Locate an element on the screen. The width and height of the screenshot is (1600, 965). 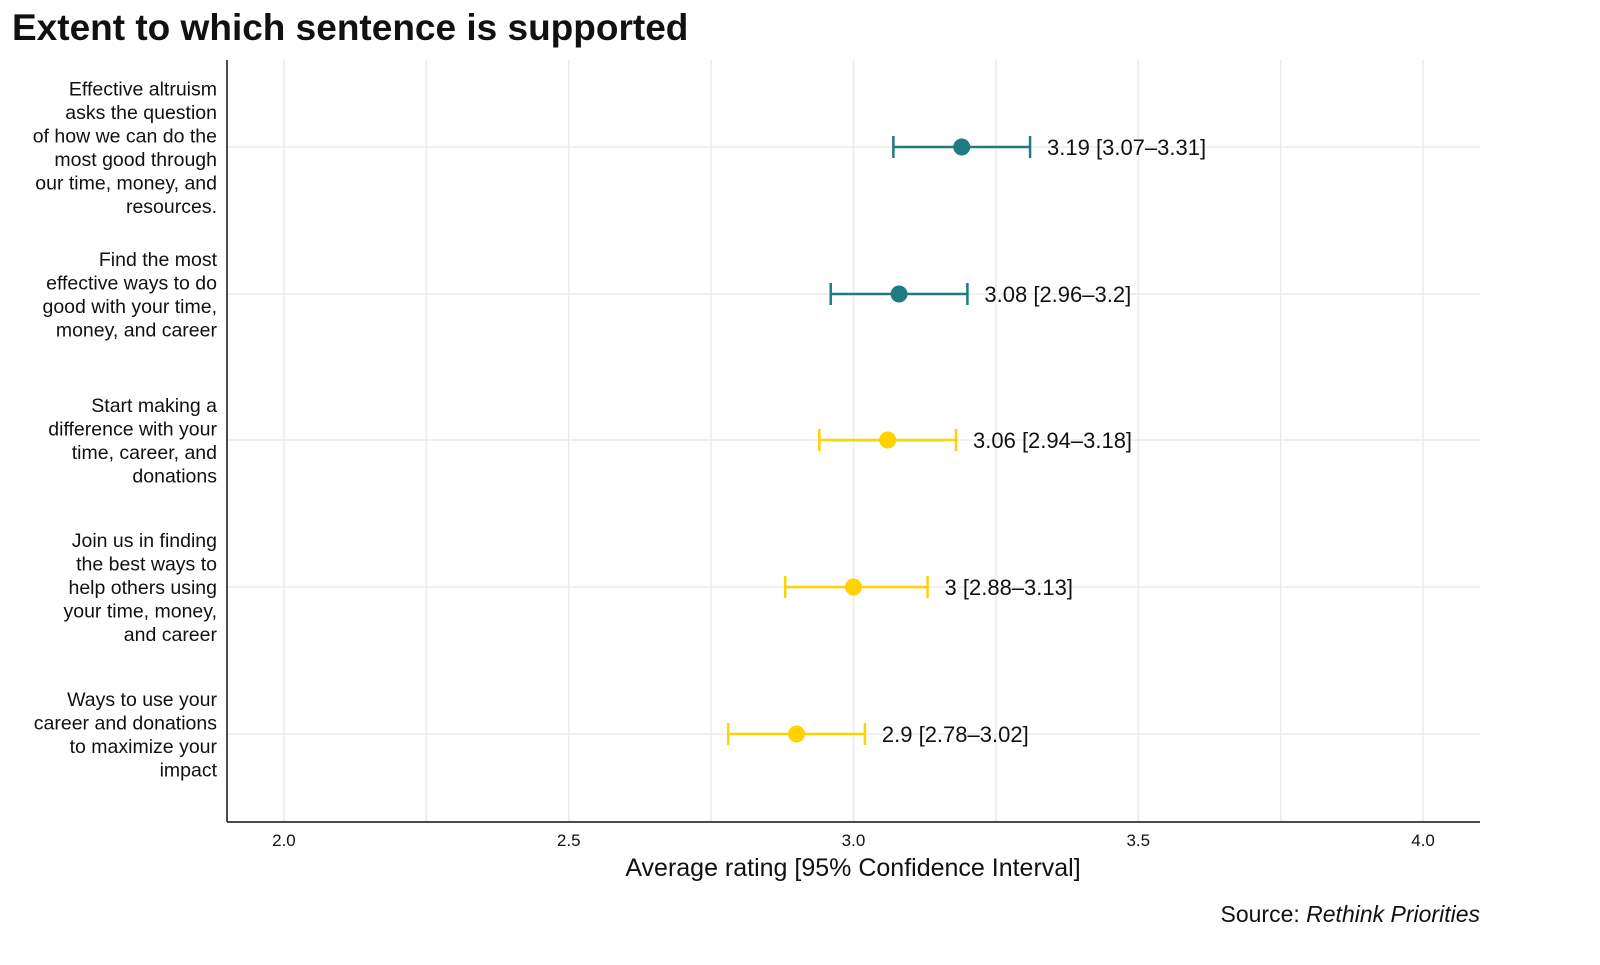
data-label: 3.08 [2.96–3.2] is located at coordinates (1057, 294).